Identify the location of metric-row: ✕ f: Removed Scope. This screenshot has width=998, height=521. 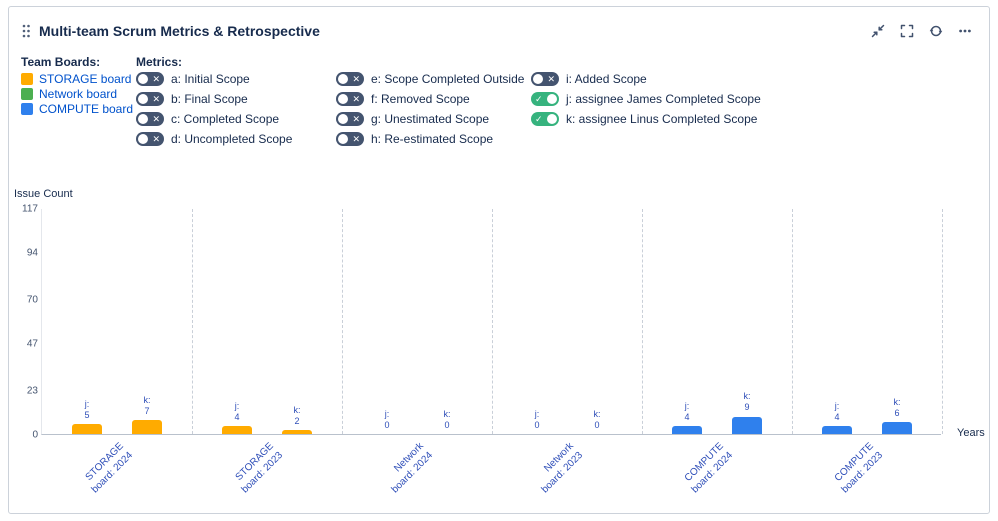
(430, 99).